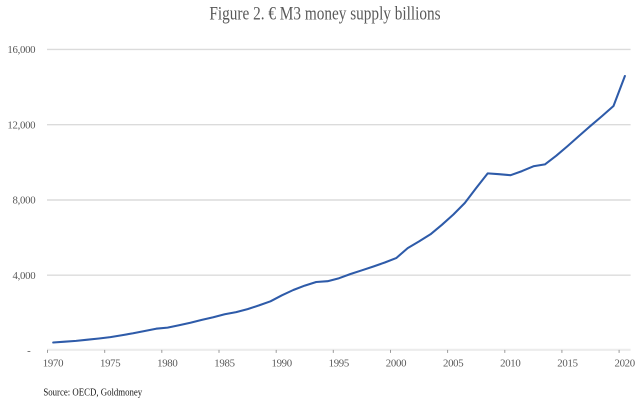  What do you see at coordinates (453, 363) in the screenshot?
I see `svg-text: 2005` at bounding box center [453, 363].